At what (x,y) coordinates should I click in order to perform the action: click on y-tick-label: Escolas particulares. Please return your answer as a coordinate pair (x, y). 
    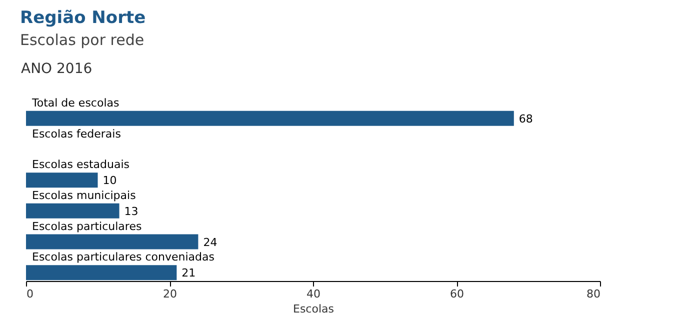
    Looking at the image, I should click on (87, 226).